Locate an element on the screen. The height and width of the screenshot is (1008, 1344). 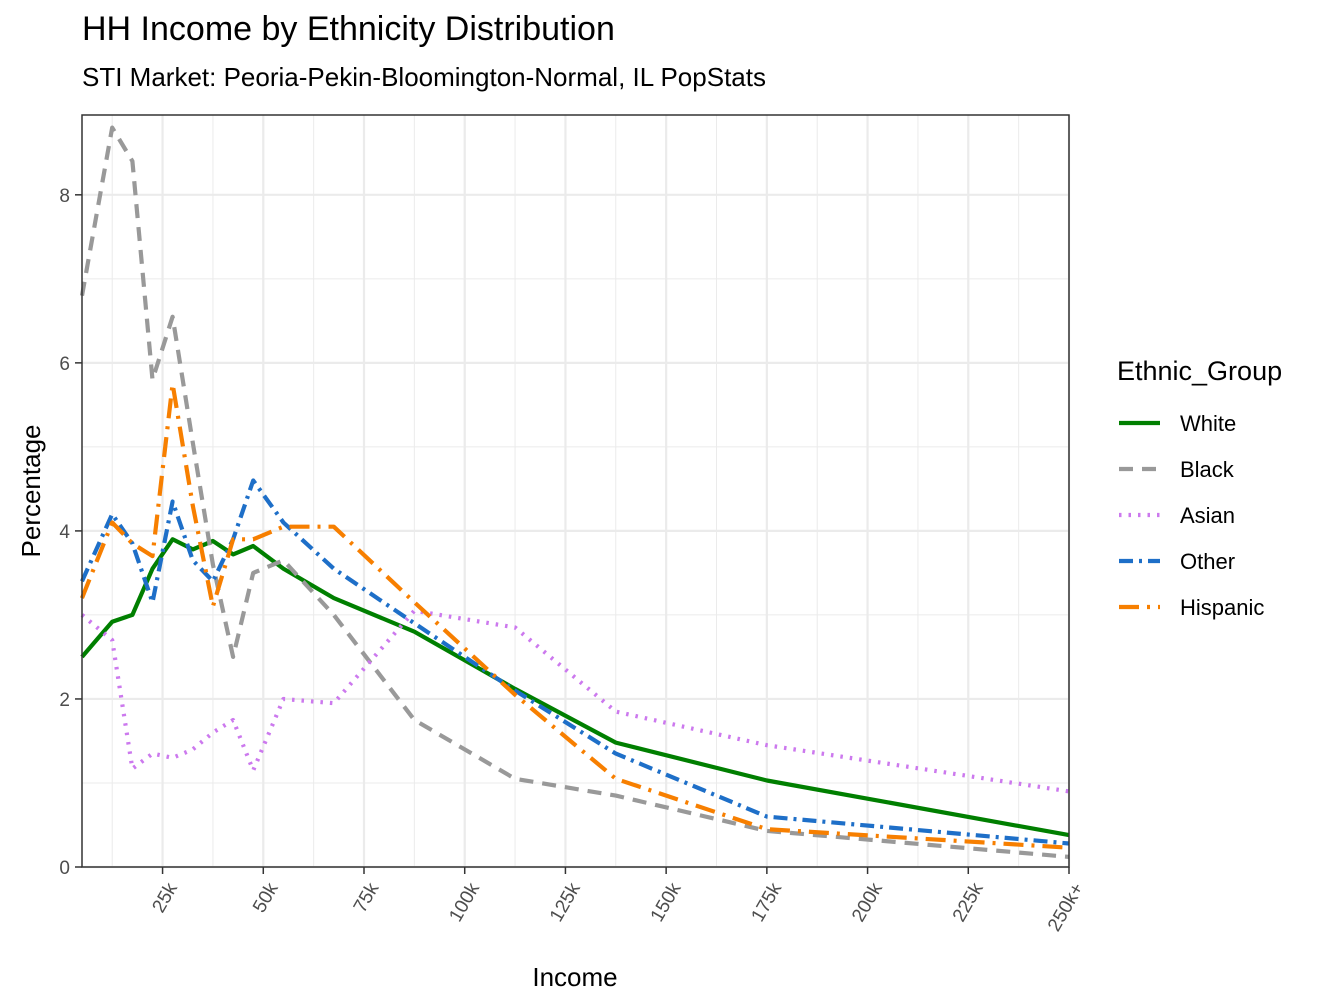
x-tick-label: 150k is located at coordinates (666, 902).